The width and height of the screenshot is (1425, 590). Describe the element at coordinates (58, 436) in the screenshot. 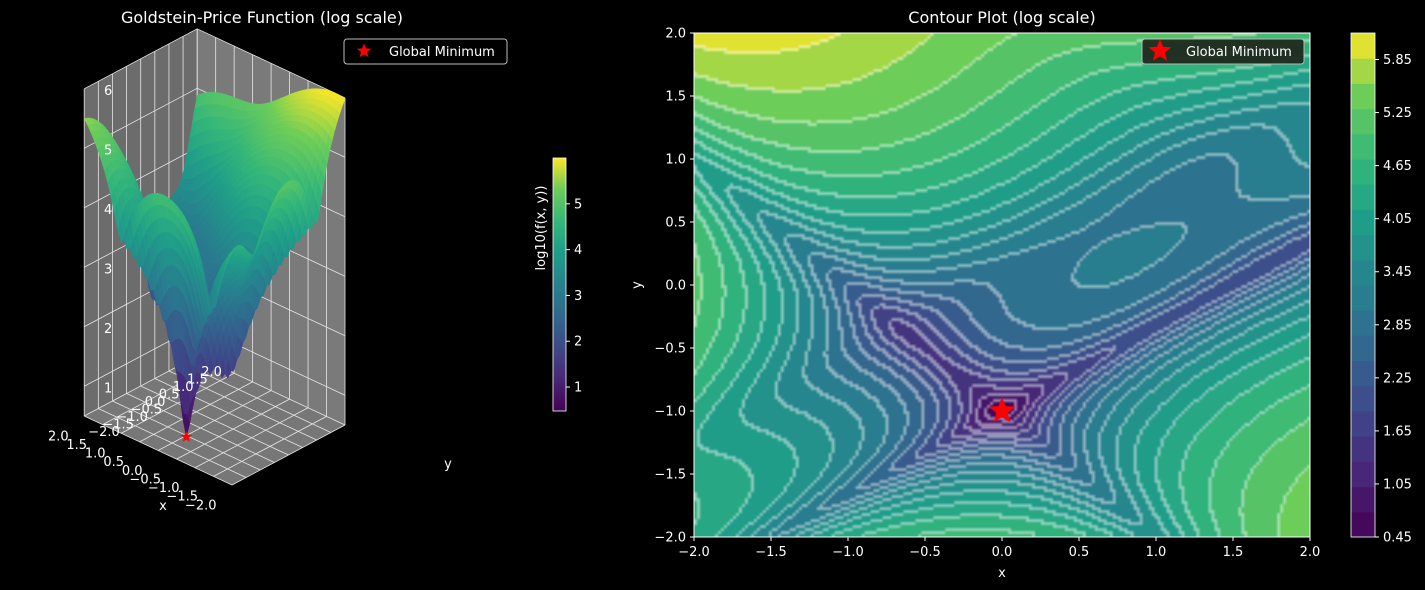

I see `surface-x-tick: 2.0` at that location.